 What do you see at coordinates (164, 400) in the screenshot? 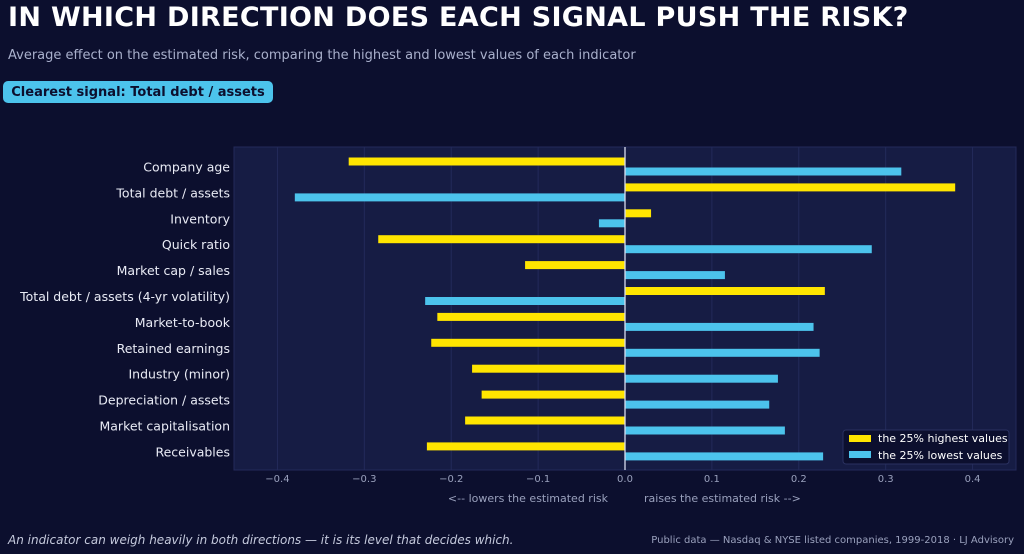
I see `category-label: Depreciation / assets` at bounding box center [164, 400].